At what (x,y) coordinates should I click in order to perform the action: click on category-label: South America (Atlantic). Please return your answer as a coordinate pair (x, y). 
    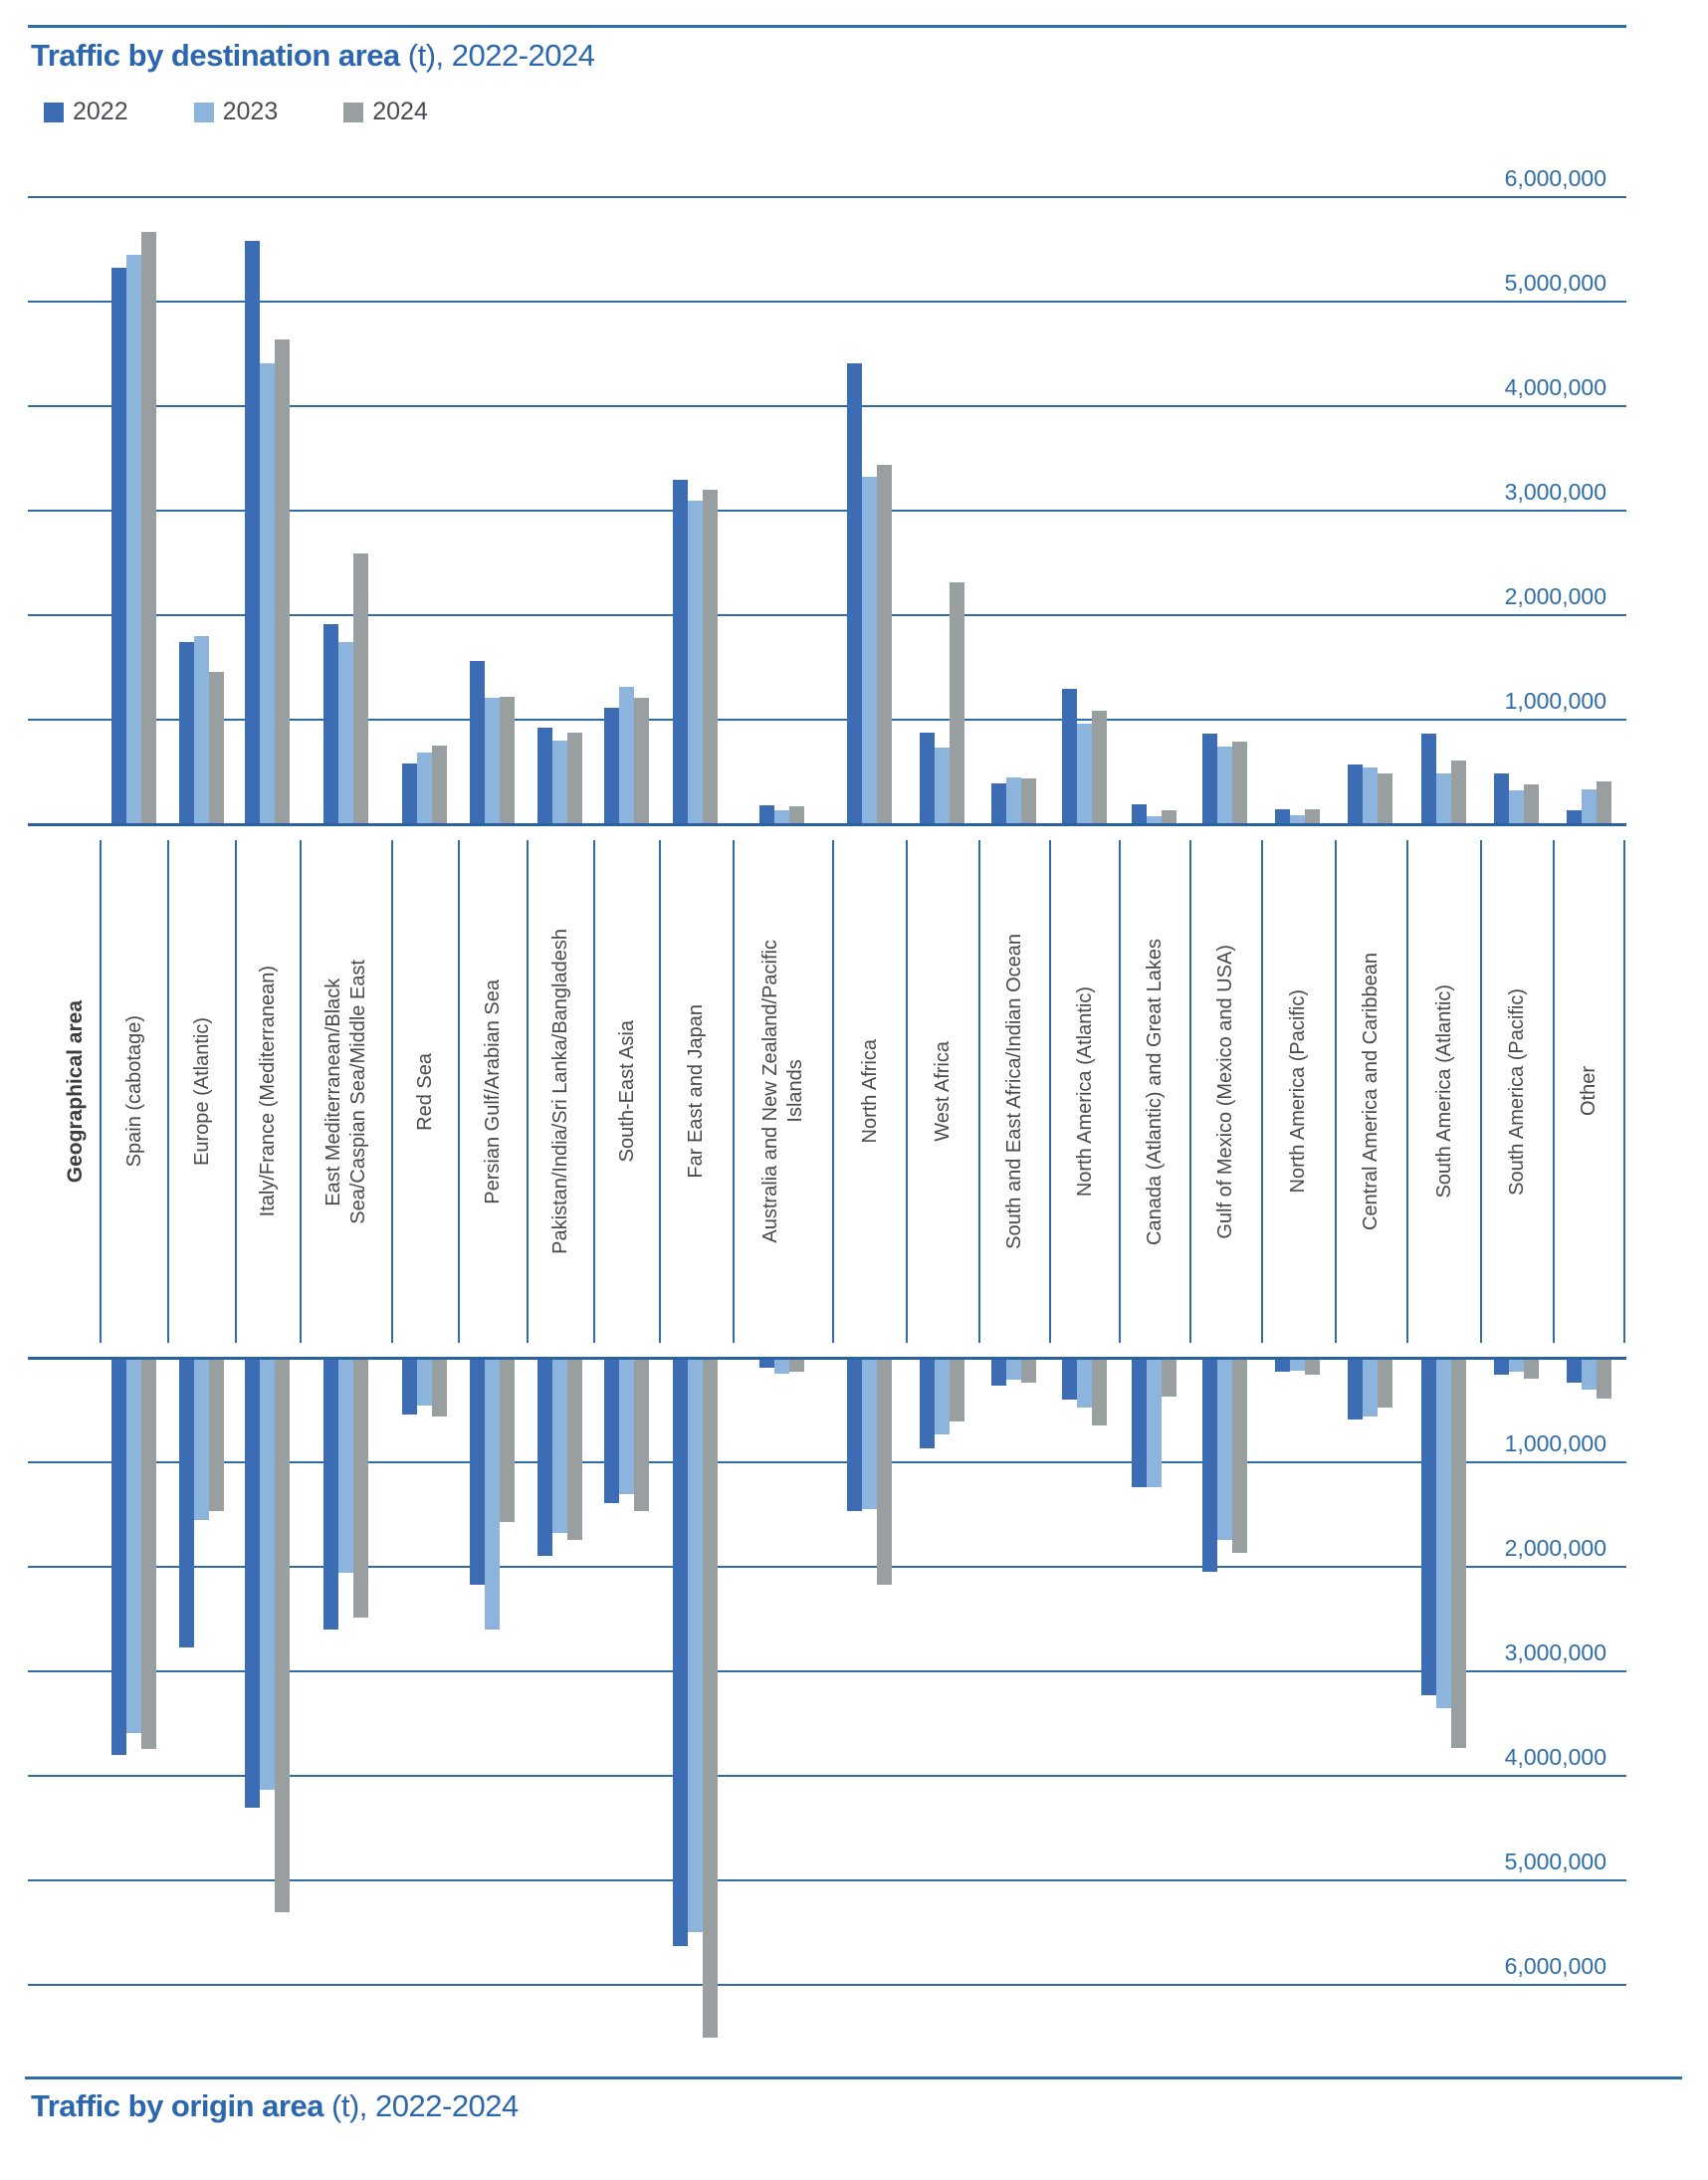
    Looking at the image, I should click on (1443, 1091).